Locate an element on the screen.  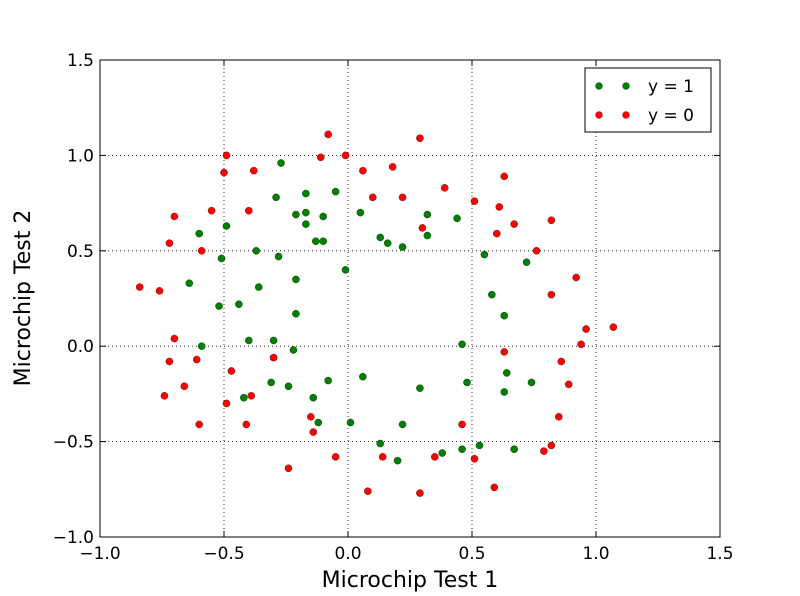
legend-label-y1: y = 1 is located at coordinates (671, 87).